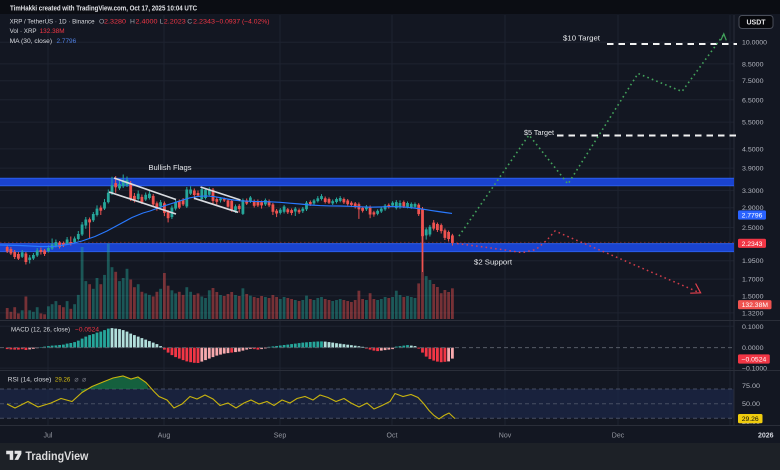 This screenshot has width=780, height=470. Describe the element at coordinates (753, 123) in the screenshot. I see `svg-text: 5.5000` at that location.